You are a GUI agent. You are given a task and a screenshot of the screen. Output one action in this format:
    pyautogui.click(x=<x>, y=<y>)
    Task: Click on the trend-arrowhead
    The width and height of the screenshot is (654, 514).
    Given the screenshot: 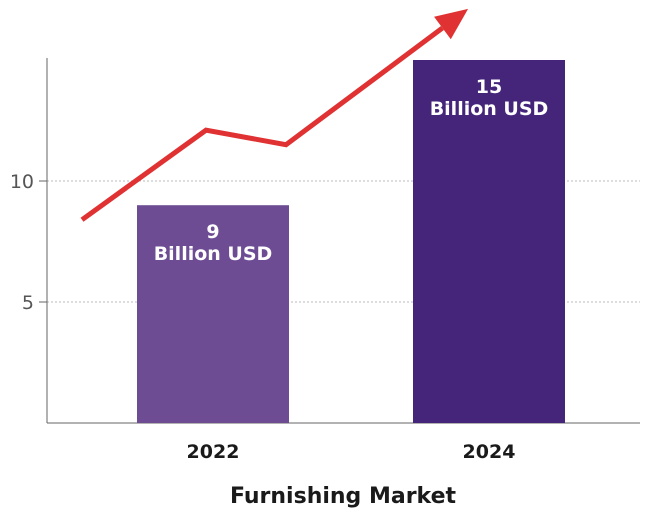 What is the action you would take?
    pyautogui.click(x=451, y=24)
    